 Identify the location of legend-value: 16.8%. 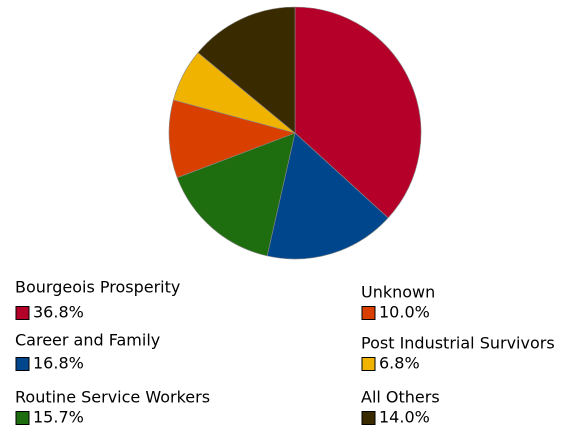
(58, 363).